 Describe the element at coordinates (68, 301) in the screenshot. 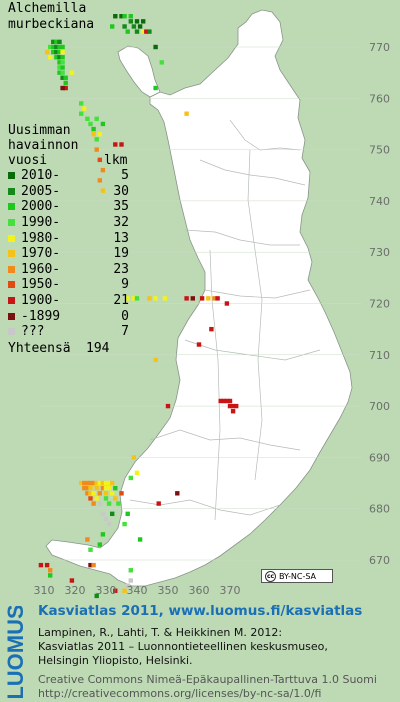

I see `legend-row: 1900- 21` at that location.